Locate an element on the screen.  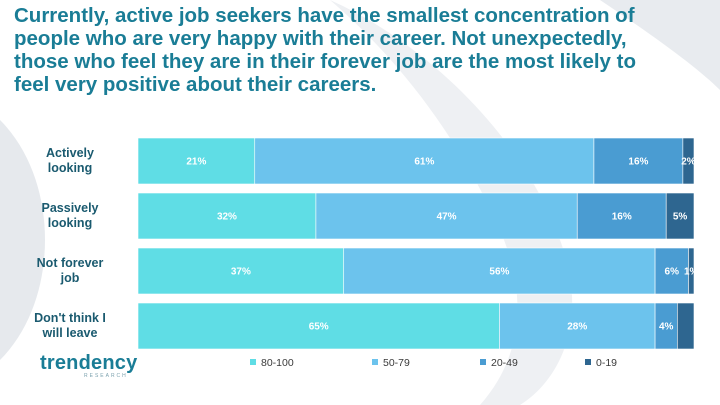
data-label: 28% is located at coordinates (577, 327).